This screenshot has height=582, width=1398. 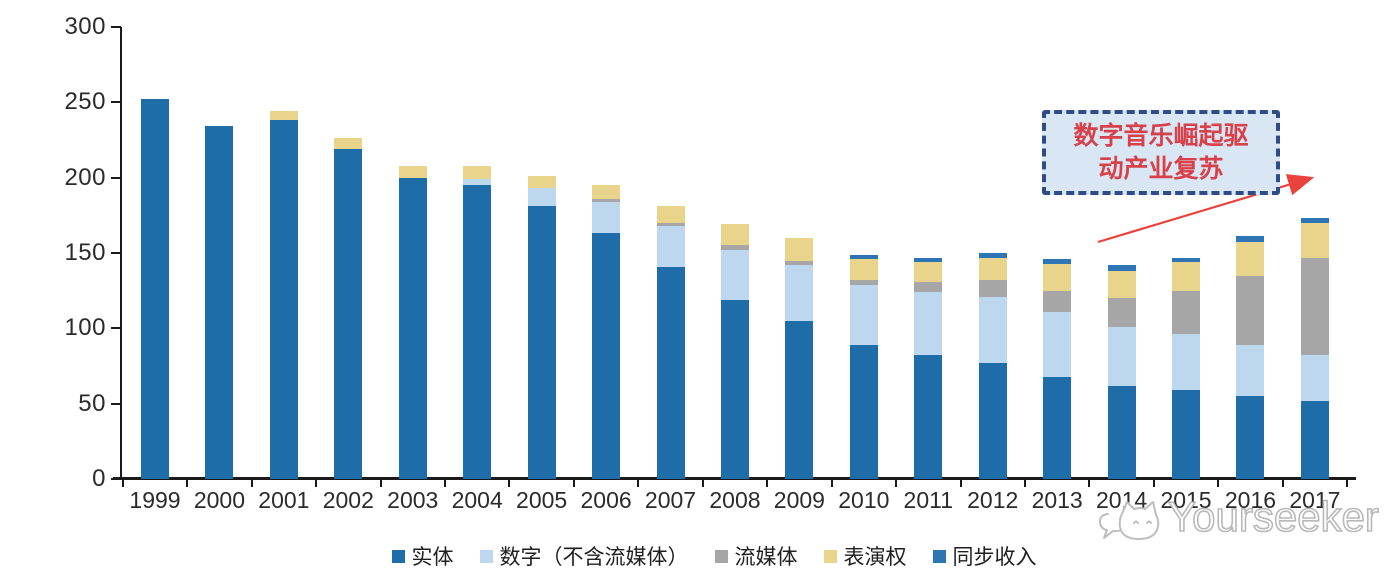 What do you see at coordinates (85, 26) in the screenshot?
I see `y-tick-label-300: 300` at bounding box center [85, 26].